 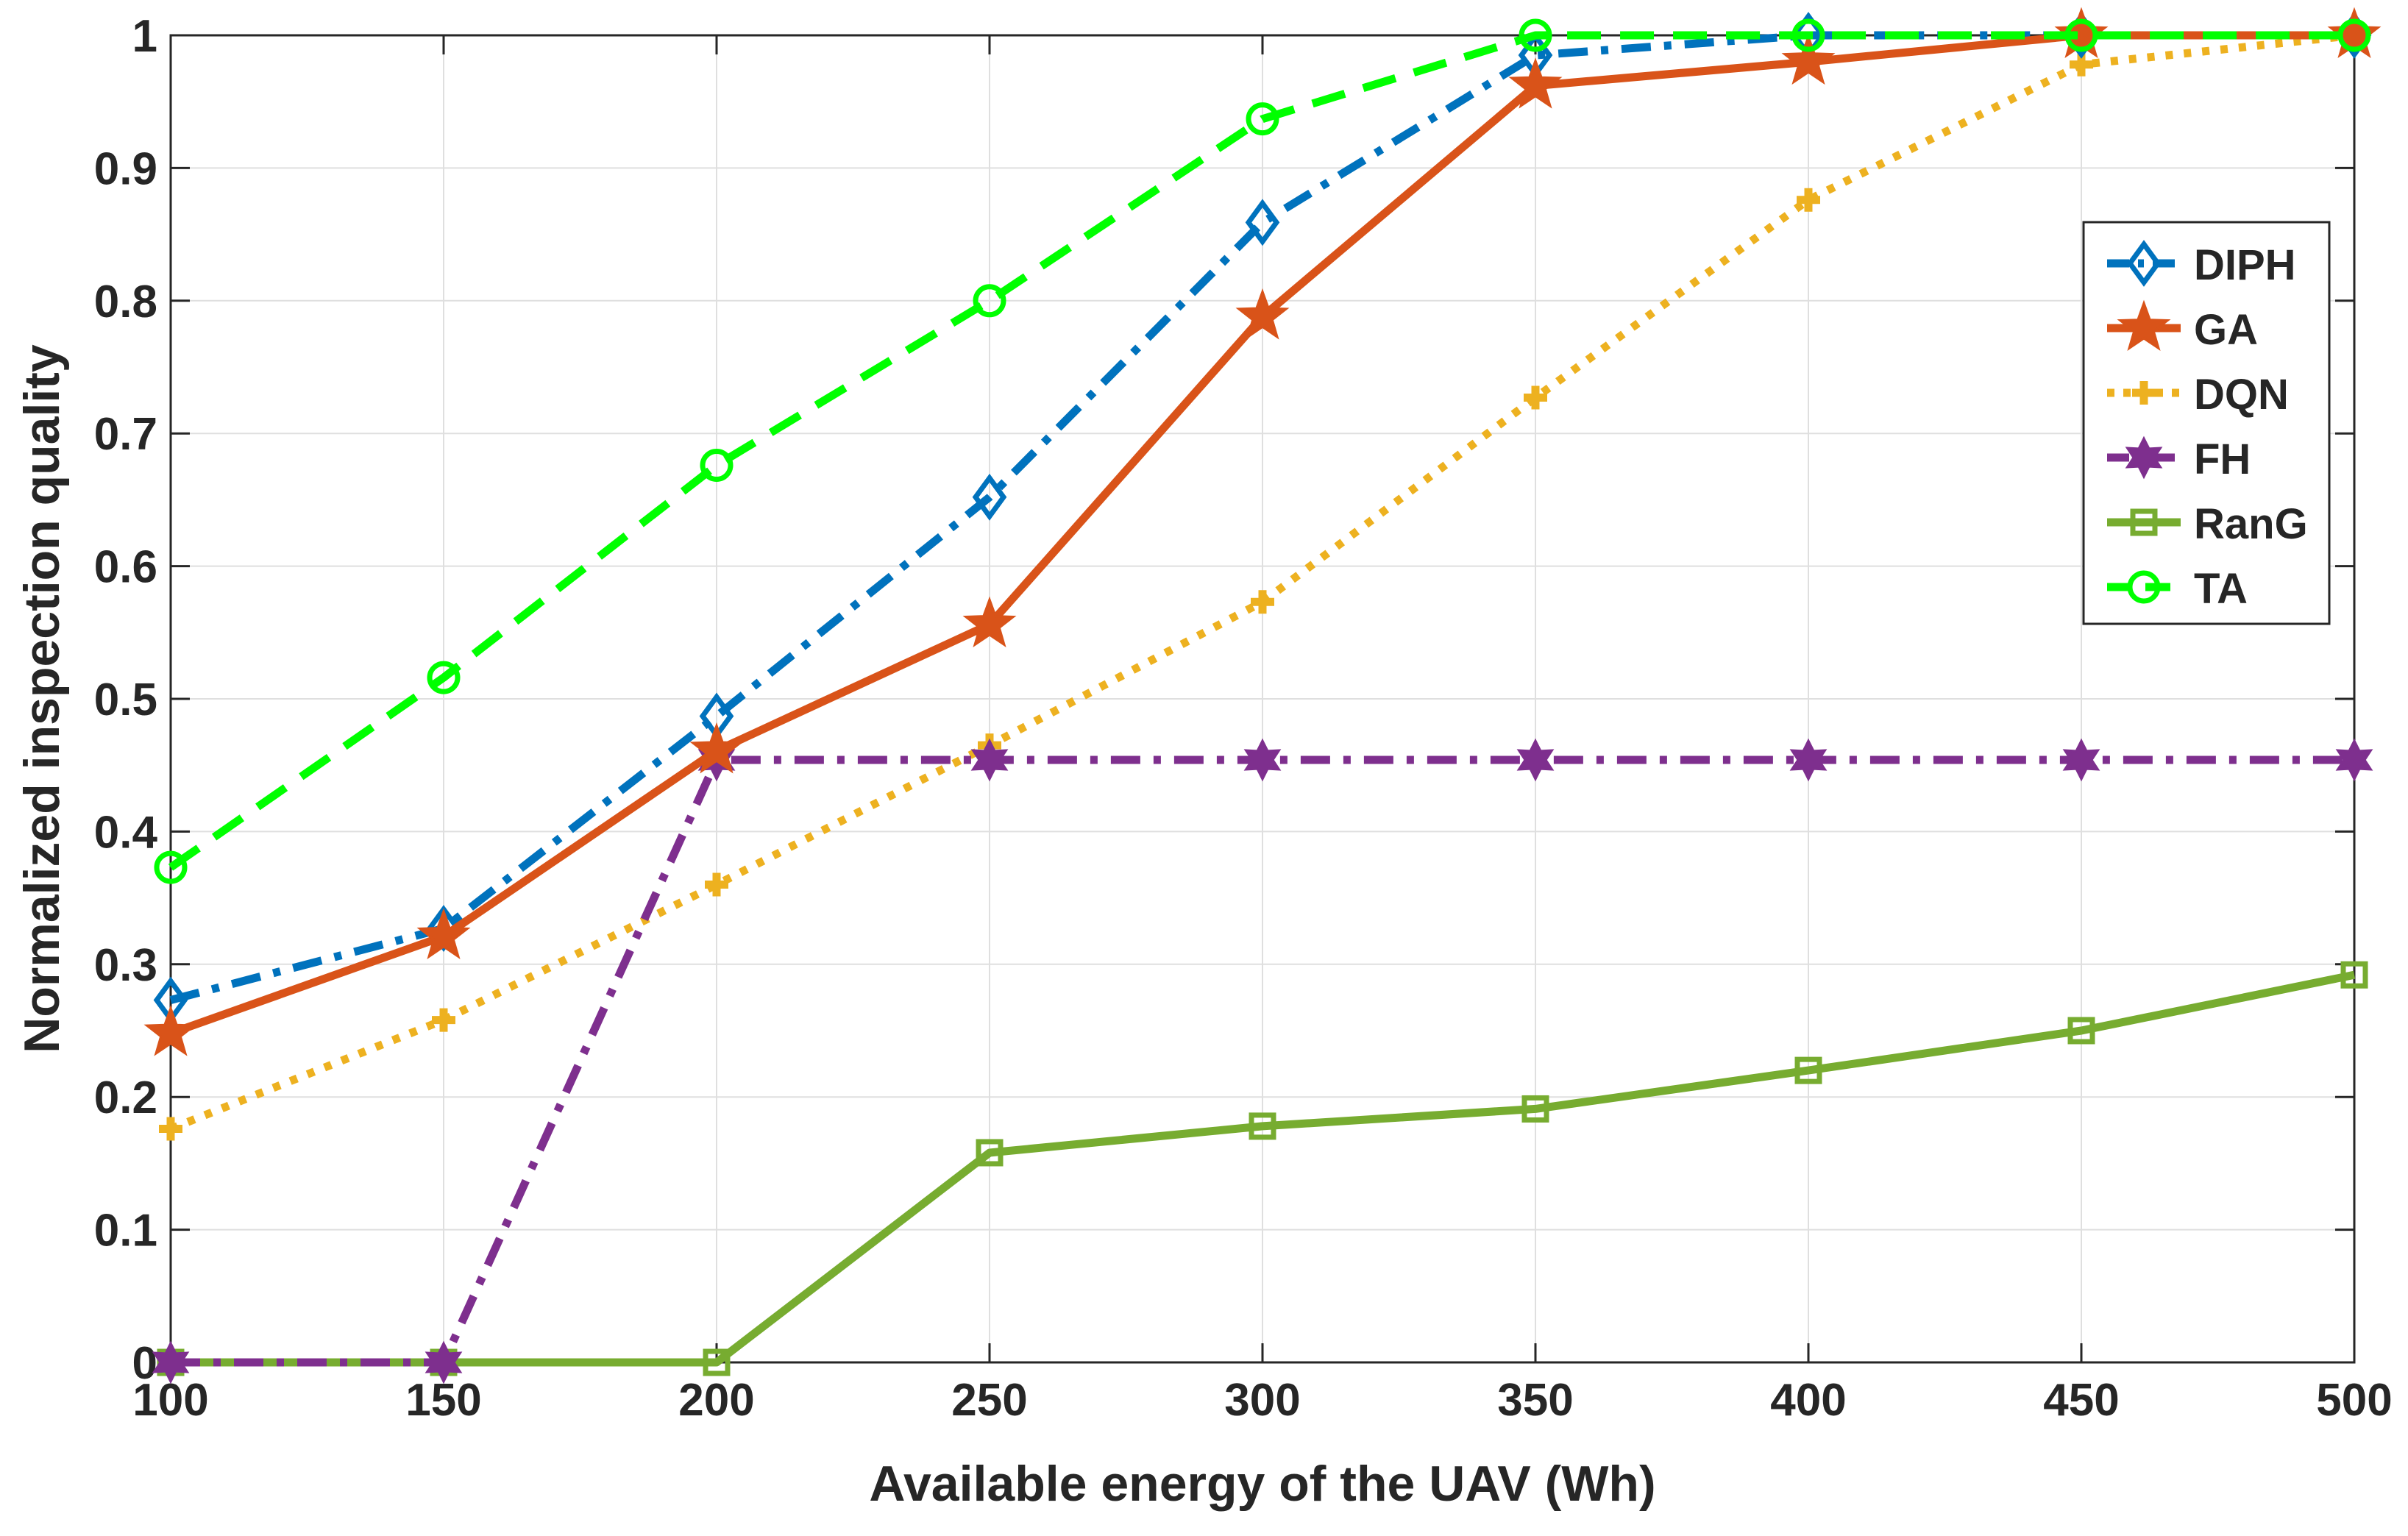 What do you see at coordinates (125, 700) in the screenshot?
I see `y-tick-label: 0.5` at bounding box center [125, 700].